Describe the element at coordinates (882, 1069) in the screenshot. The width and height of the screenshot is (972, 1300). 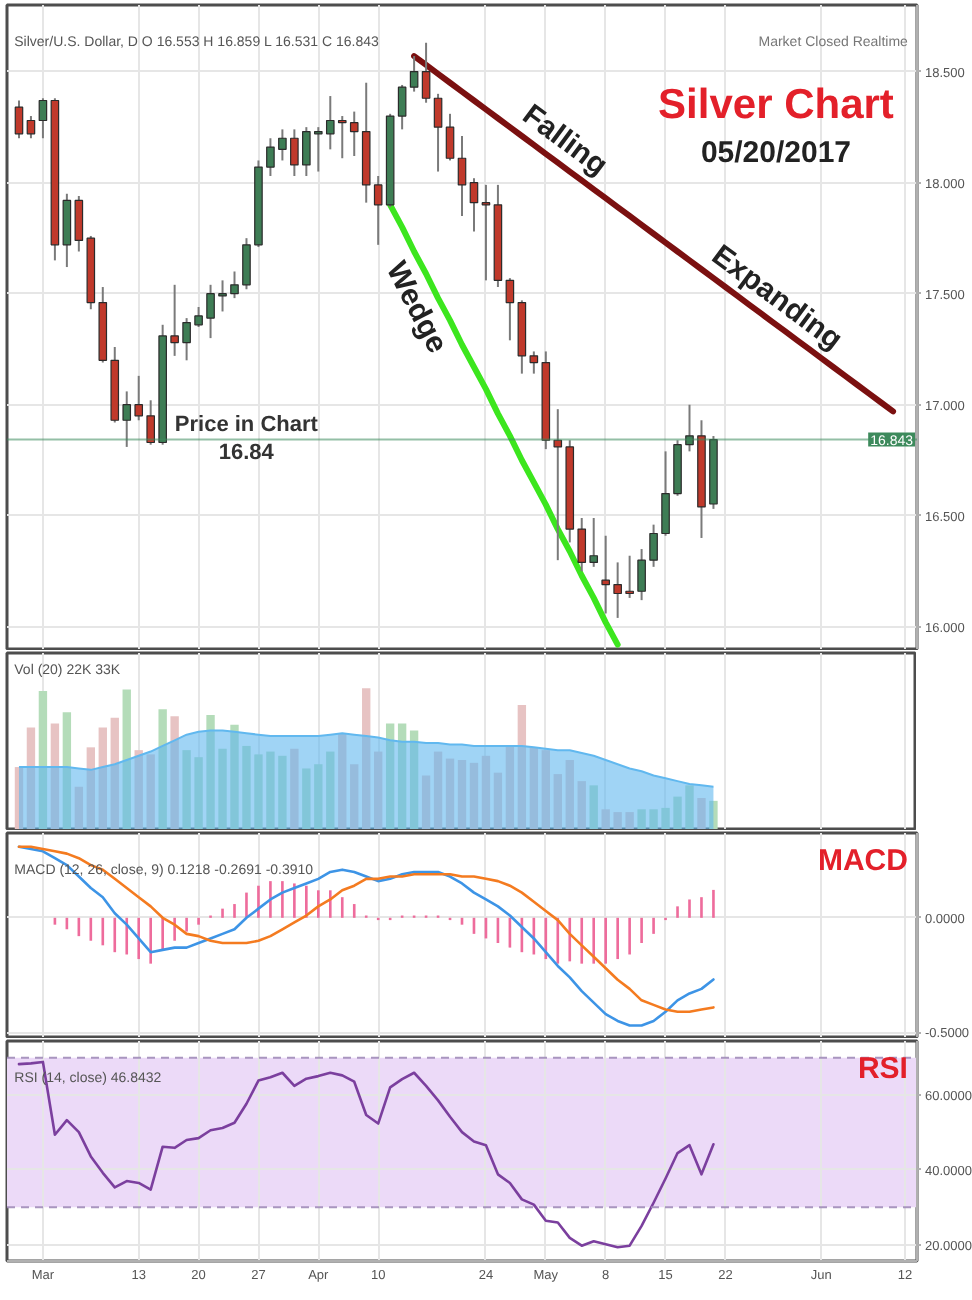
I see `chart-title: RSI` at that location.